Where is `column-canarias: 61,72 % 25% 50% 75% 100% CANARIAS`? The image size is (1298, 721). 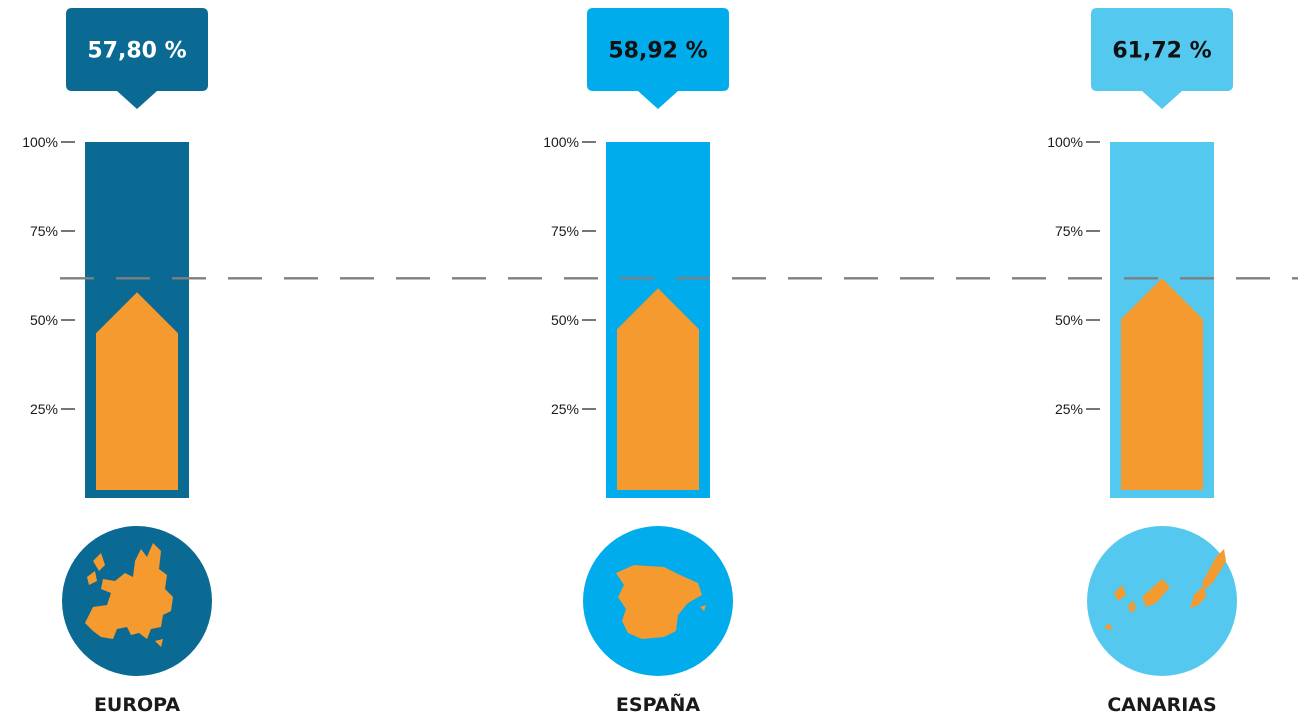 column-canarias: 61,72 % 25% 50% 75% 100% CANARIAS is located at coordinates (1142, 362).